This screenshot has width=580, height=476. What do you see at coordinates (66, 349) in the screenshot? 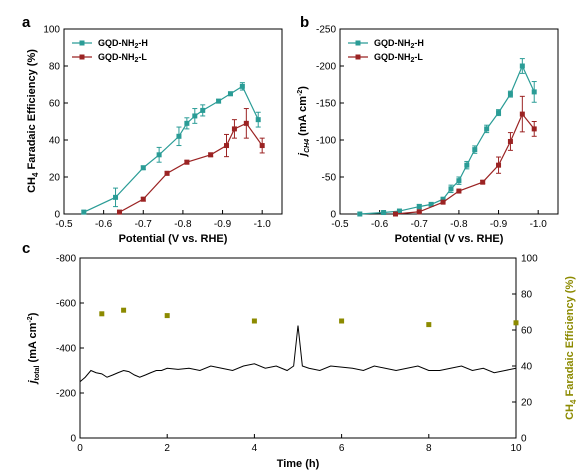
I see `c-y-tick-label: -400` at bounding box center [66, 349].